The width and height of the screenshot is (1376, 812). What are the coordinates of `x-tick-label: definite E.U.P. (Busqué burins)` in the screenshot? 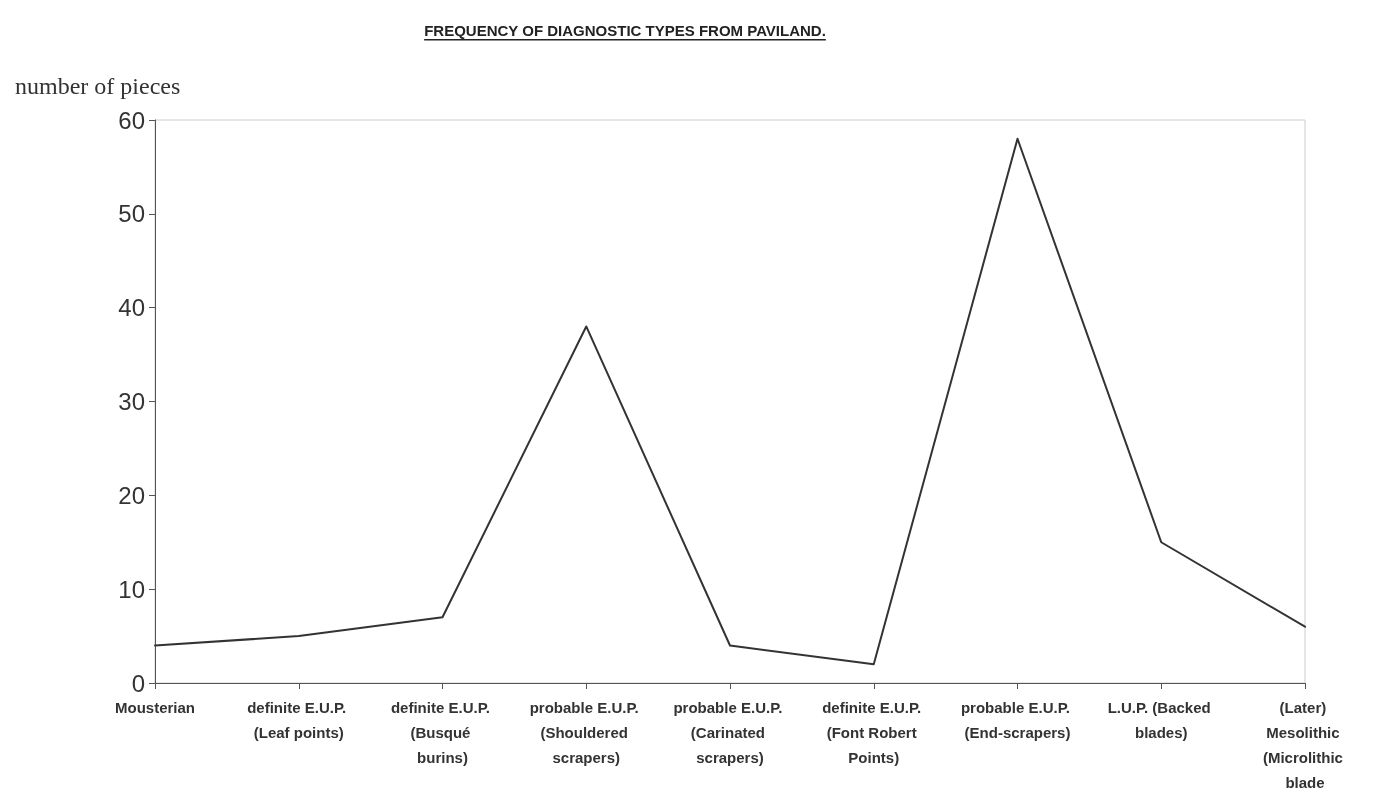 It's located at (442, 732).